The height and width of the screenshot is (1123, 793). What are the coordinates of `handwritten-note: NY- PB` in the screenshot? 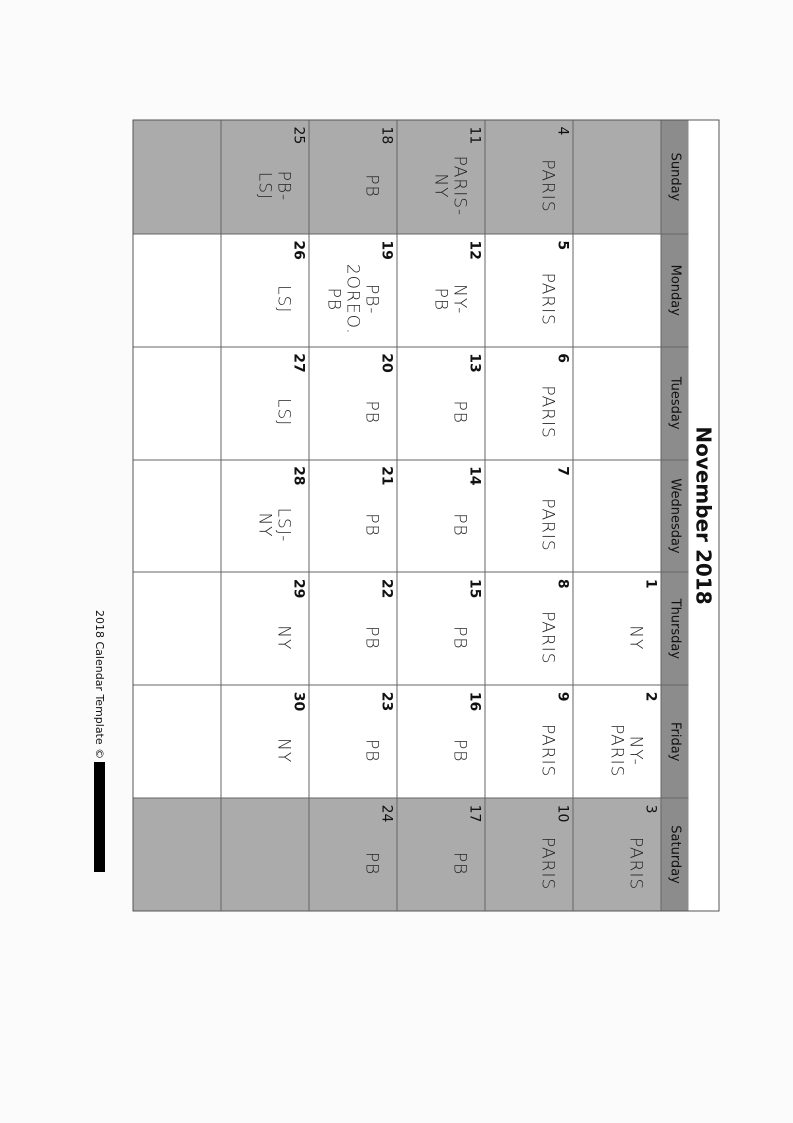 It's located at (450, 299).